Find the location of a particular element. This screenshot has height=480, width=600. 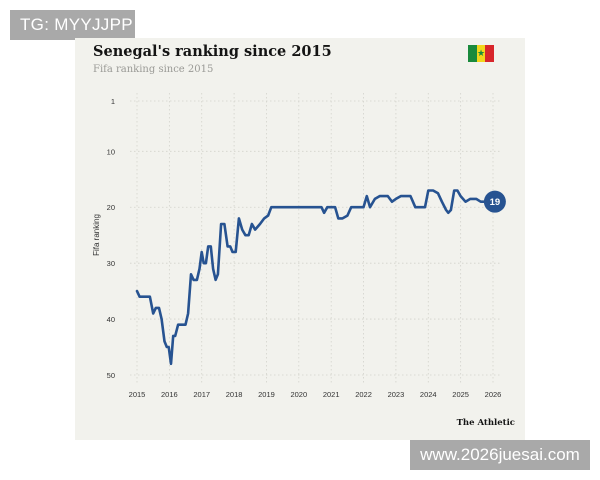

end-marker-layer: 19 is located at coordinates (494, 201).